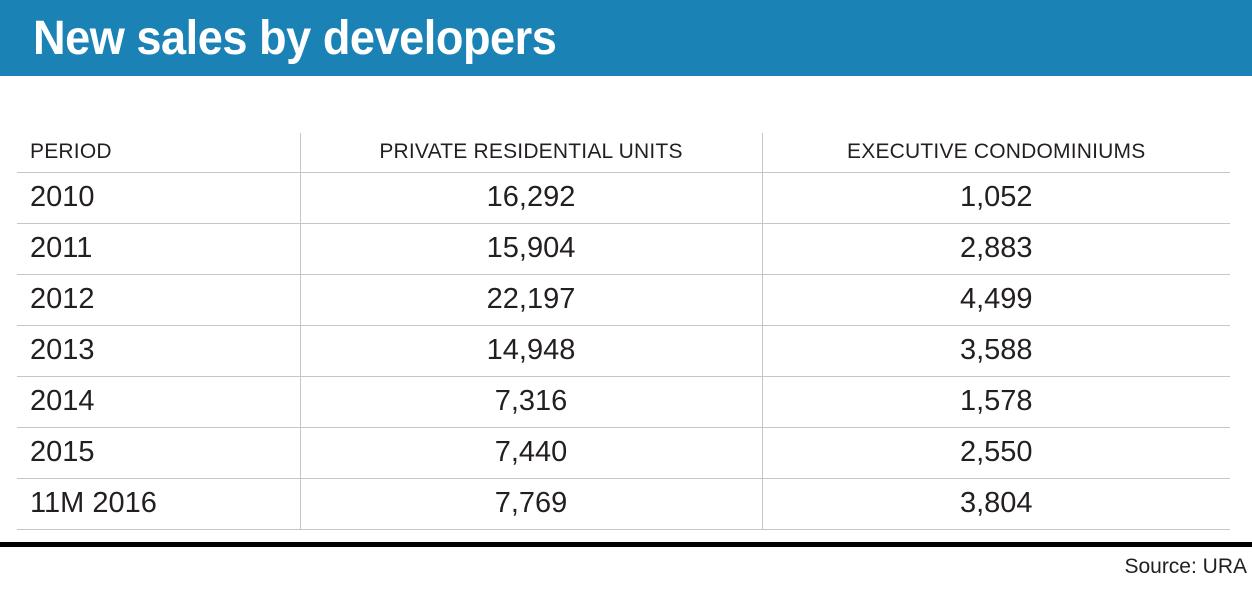 Image resolution: width=1252 pixels, height=591 pixels. I want to click on private-residential-cell: 22,197, so click(531, 300).